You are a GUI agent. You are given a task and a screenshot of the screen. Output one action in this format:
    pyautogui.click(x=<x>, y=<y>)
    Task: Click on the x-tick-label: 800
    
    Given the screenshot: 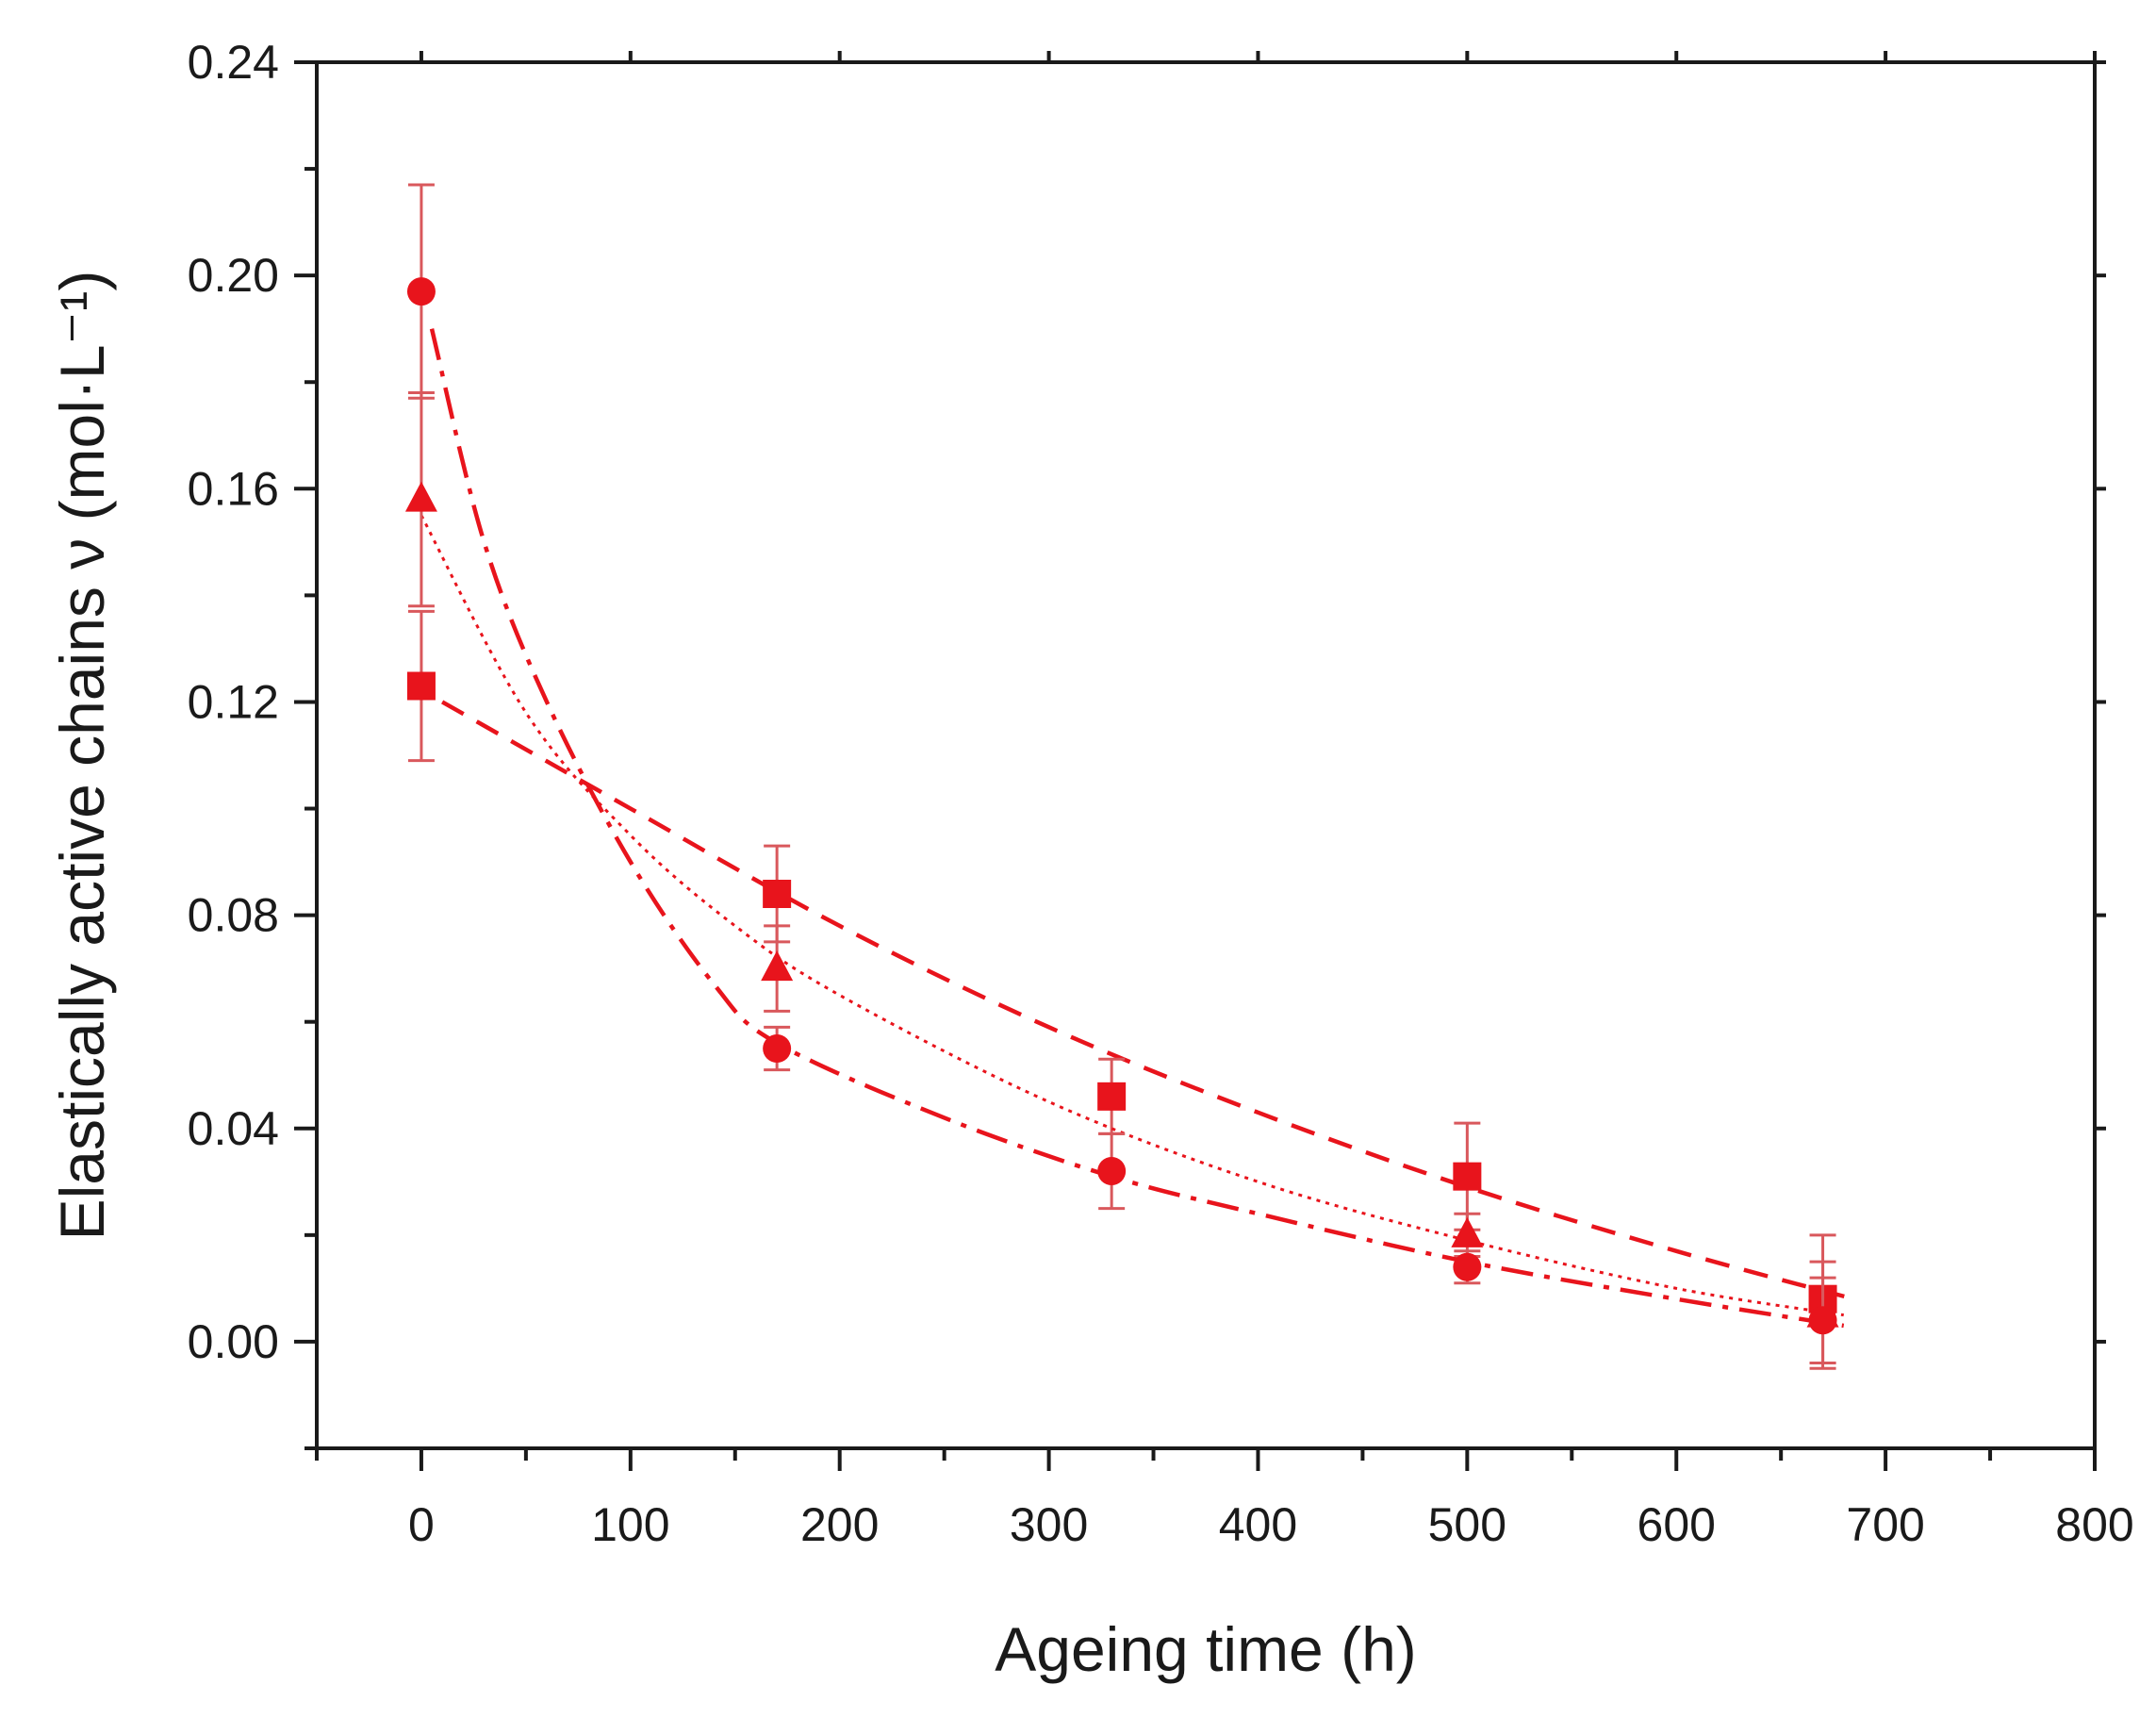 What is the action you would take?
    pyautogui.click(x=2094, y=1524)
    